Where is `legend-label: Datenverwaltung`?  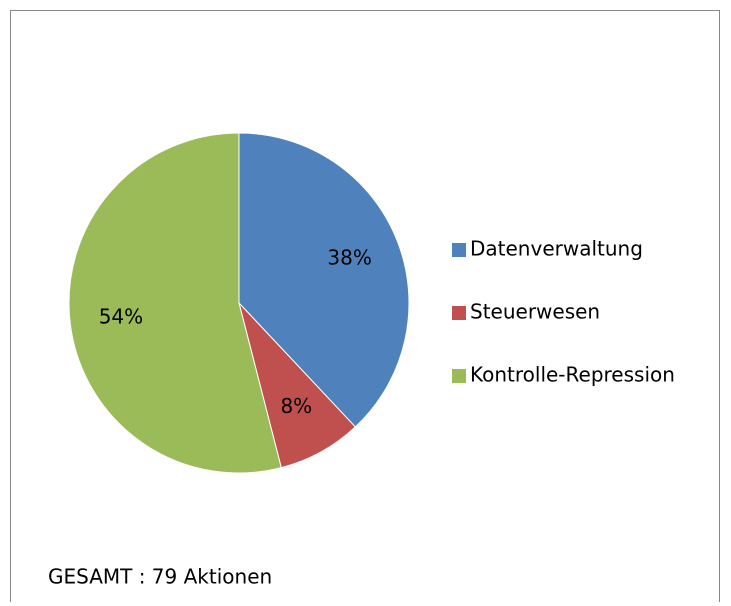
legend-label: Datenverwaltung is located at coordinates (556, 249).